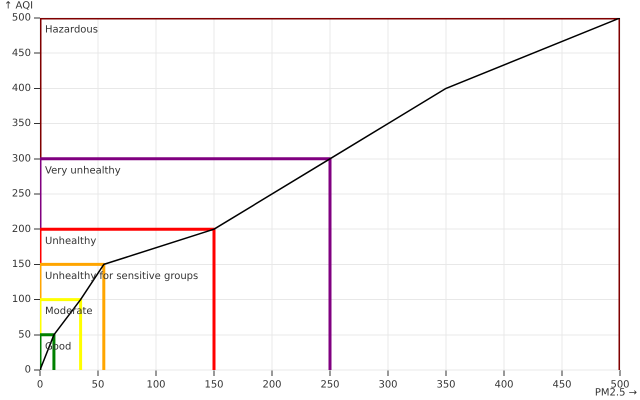 The image size is (640, 400). What do you see at coordinates (272, 385) in the screenshot?
I see `x-tick-label: 200` at bounding box center [272, 385].